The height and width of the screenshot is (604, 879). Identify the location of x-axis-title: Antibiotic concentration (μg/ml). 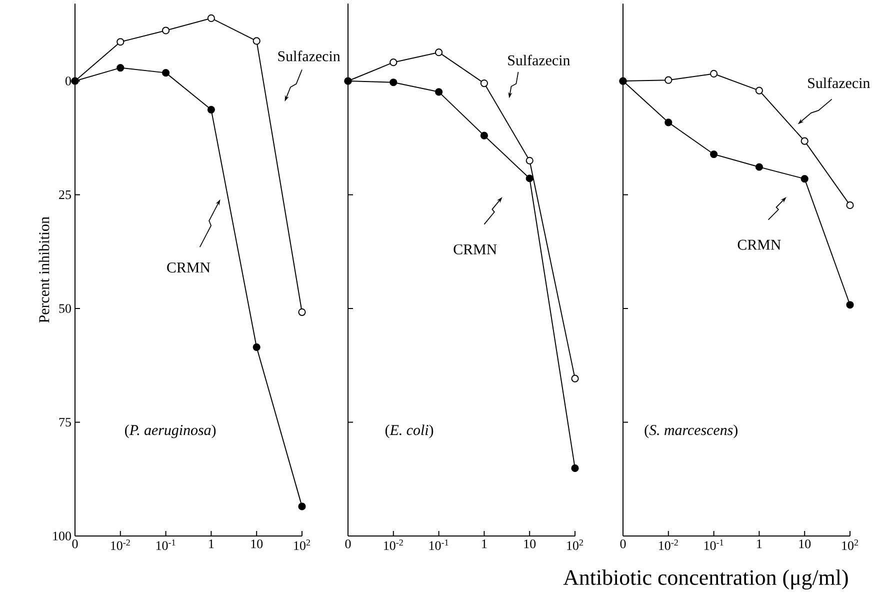
(705, 580).